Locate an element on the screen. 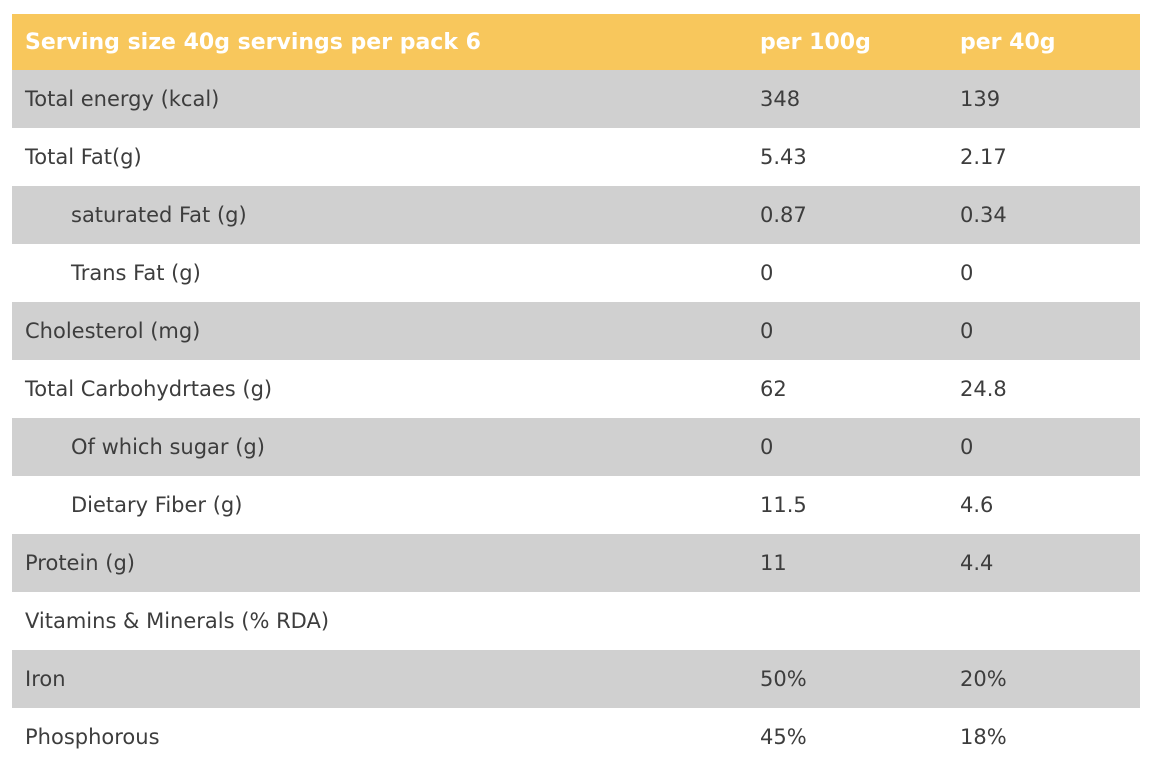  value-per-40g: 4.4 is located at coordinates (977, 563).